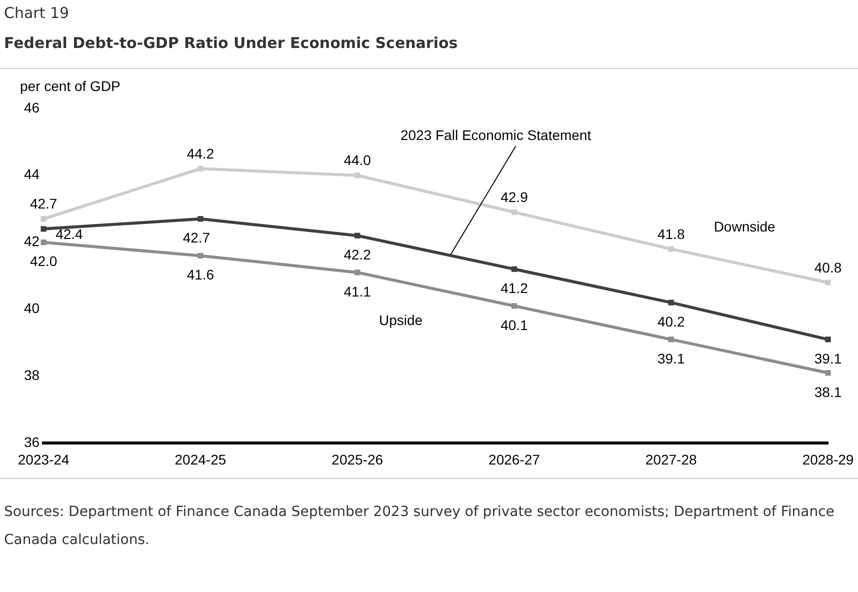 This screenshot has width=858, height=592. Describe the element at coordinates (358, 291) in the screenshot. I see `data-label: 41.1` at that location.